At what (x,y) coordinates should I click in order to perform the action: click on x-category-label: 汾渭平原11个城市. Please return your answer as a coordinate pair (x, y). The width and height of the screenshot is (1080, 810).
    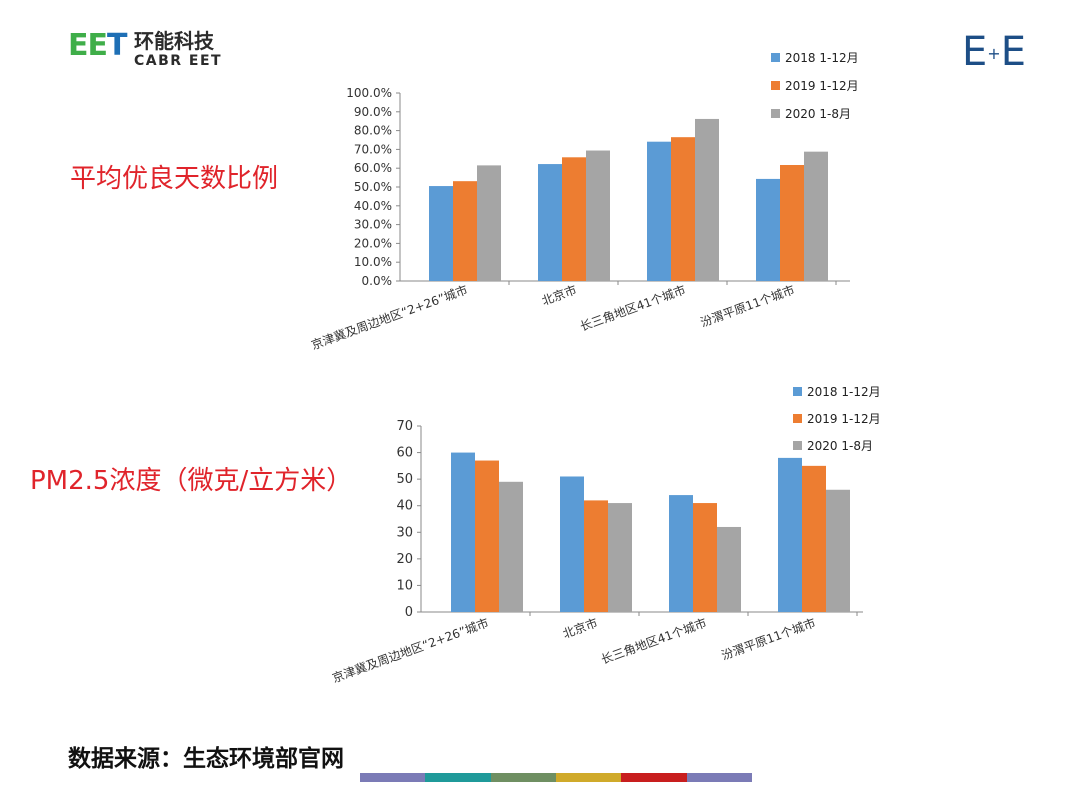
    Looking at the image, I should click on (768, 639).